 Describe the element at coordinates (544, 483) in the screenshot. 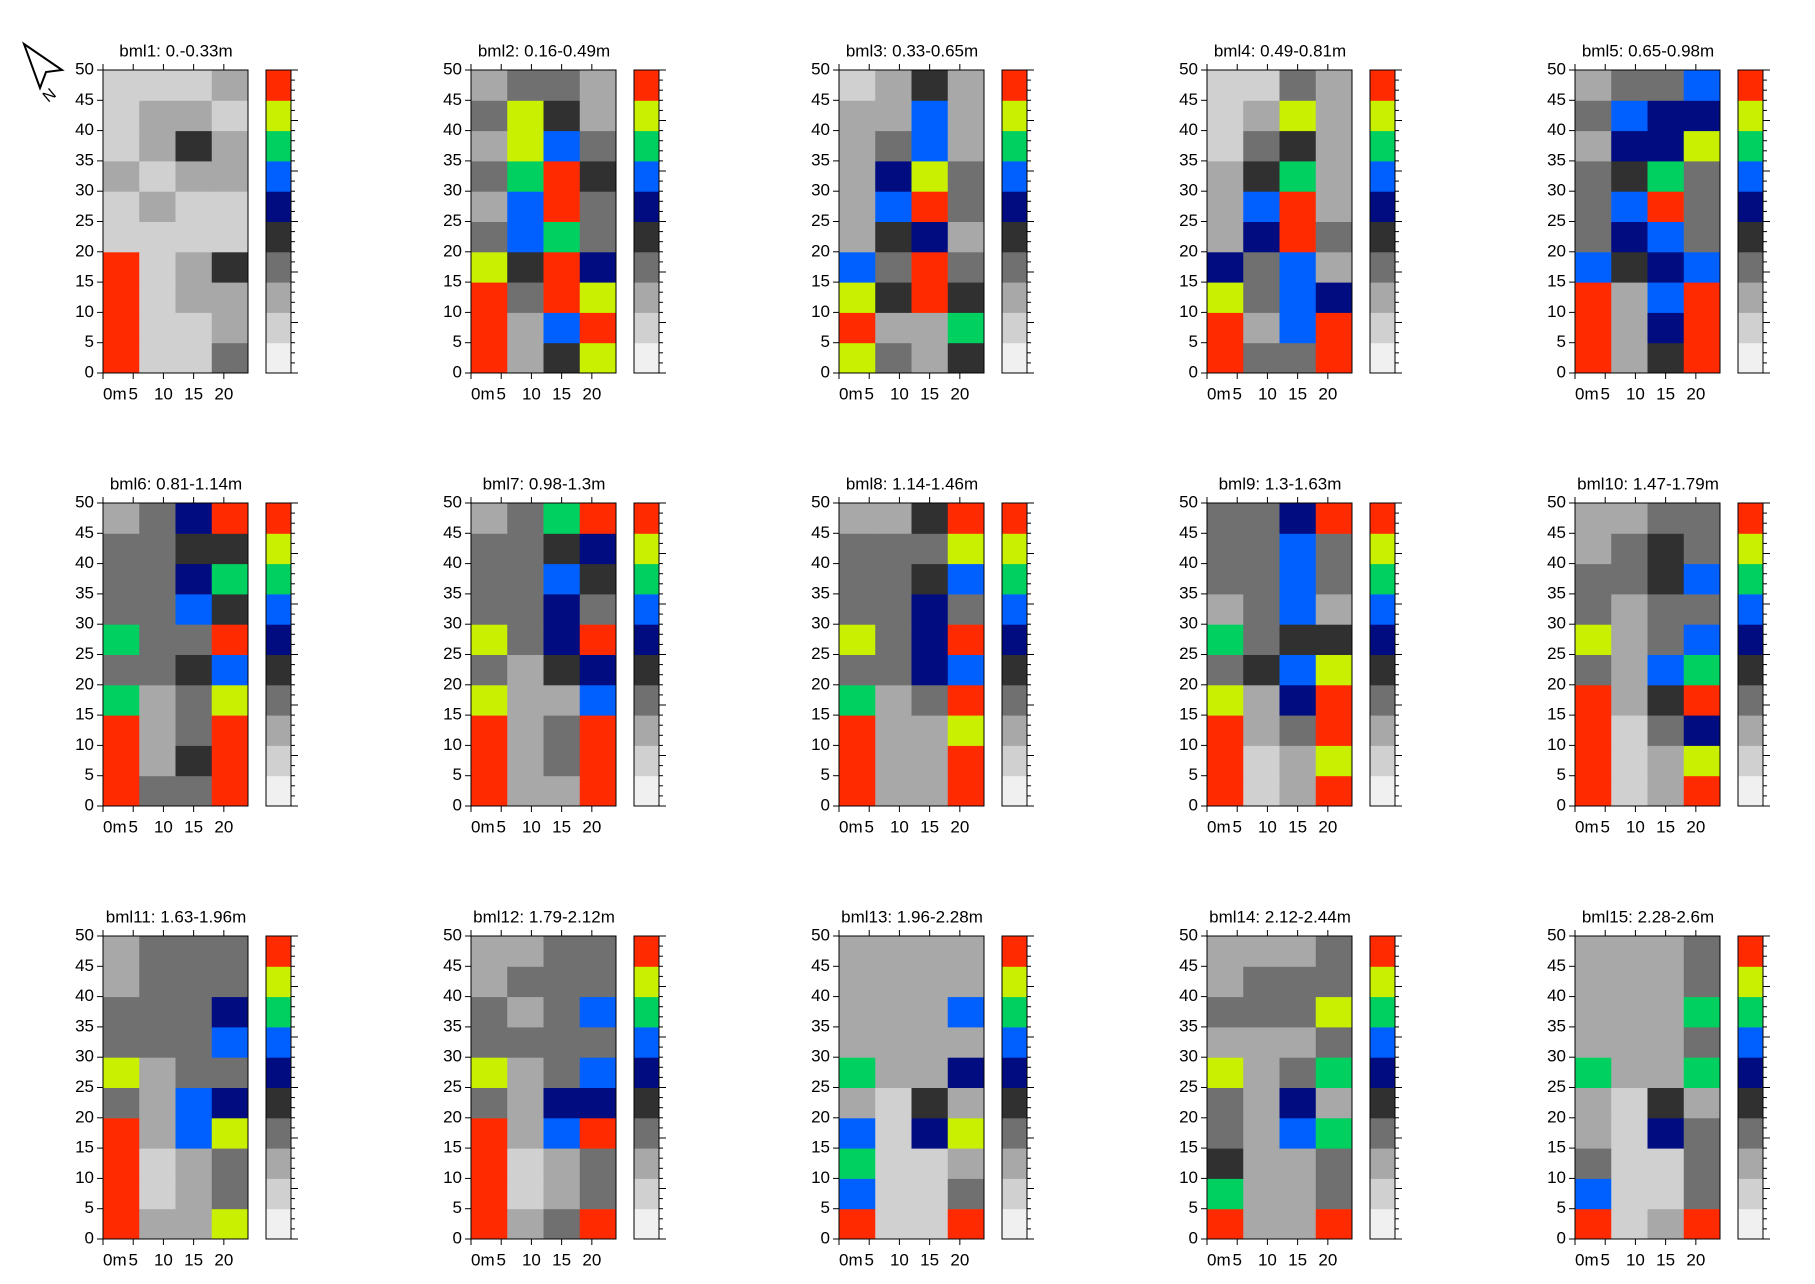

I see `panel-title: bml7: 0.98-1.3m` at that location.